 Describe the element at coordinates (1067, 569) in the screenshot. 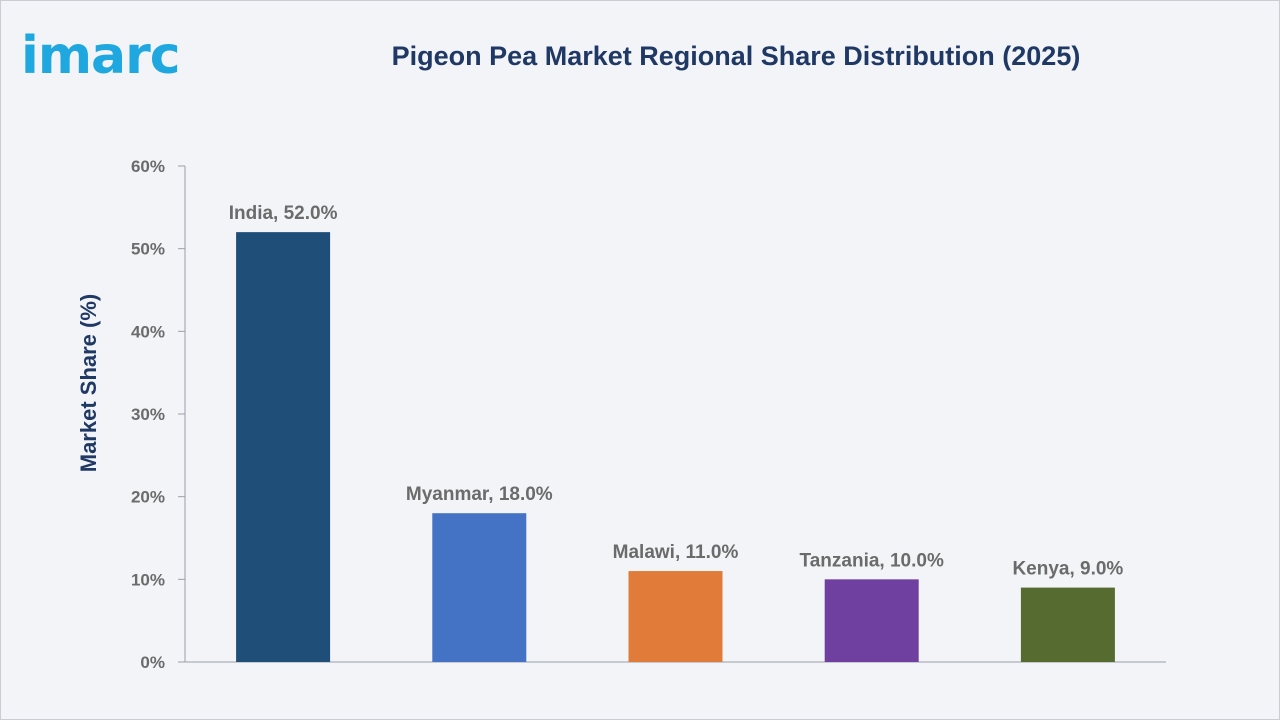

I see `bar-data-label: Kenya, 9.0%` at that location.